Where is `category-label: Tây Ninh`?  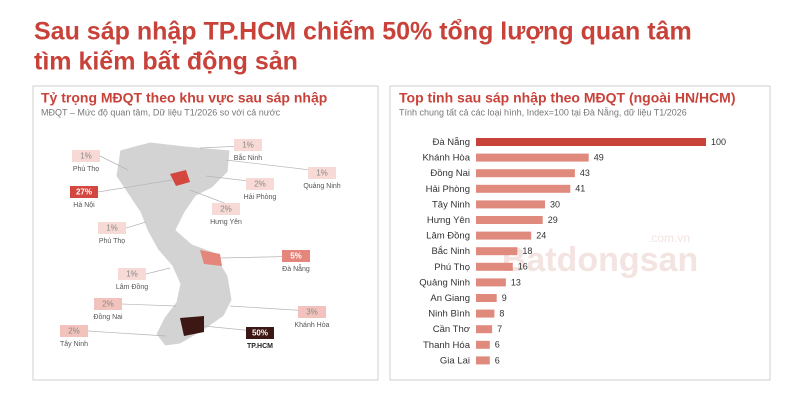 category-label: Tây Ninh is located at coordinates (451, 204).